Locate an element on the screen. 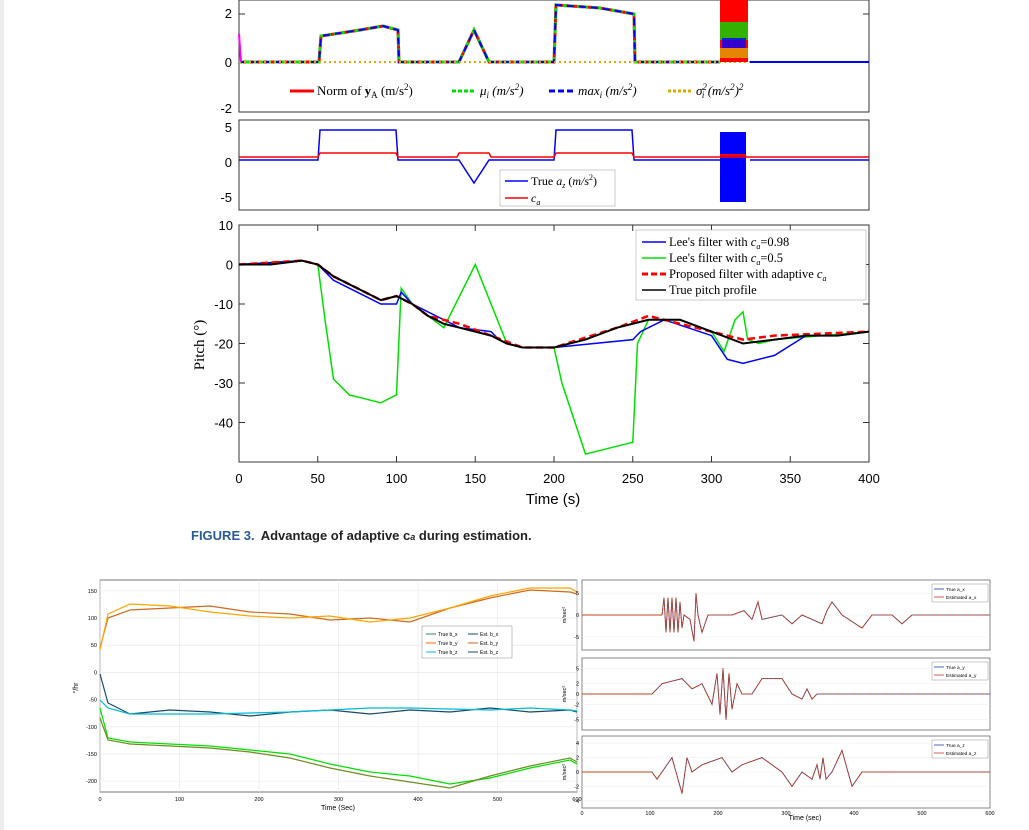 This screenshot has width=1029, height=830. acc-xtick: 200 is located at coordinates (717, 814).